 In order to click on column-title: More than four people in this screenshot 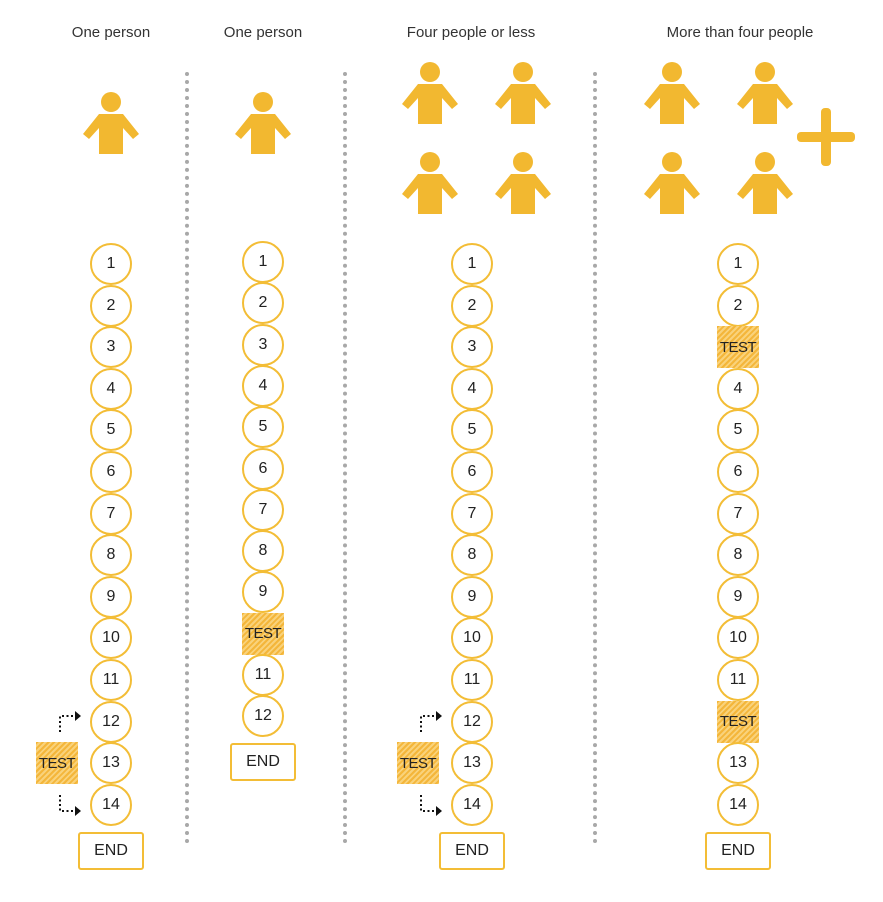, I will do `click(740, 32)`.